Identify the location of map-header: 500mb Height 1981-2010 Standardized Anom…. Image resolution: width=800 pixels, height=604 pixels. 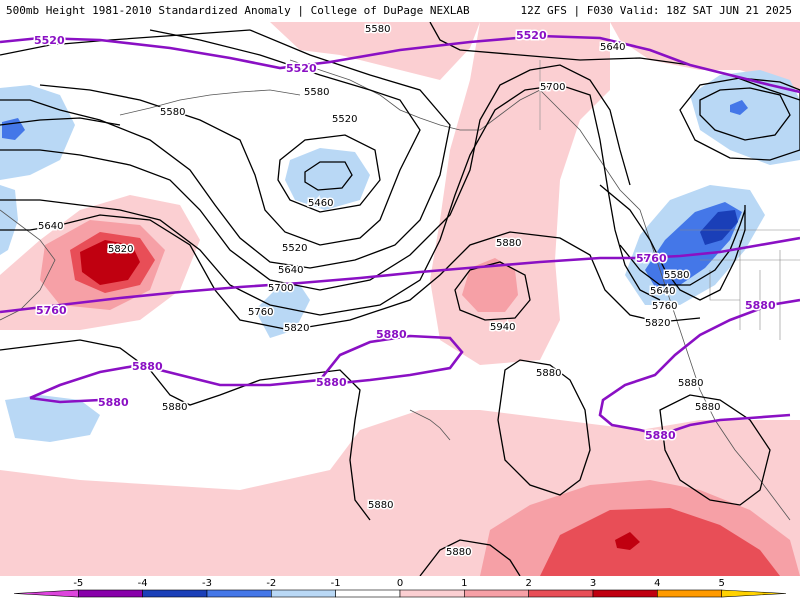
(400, 11).